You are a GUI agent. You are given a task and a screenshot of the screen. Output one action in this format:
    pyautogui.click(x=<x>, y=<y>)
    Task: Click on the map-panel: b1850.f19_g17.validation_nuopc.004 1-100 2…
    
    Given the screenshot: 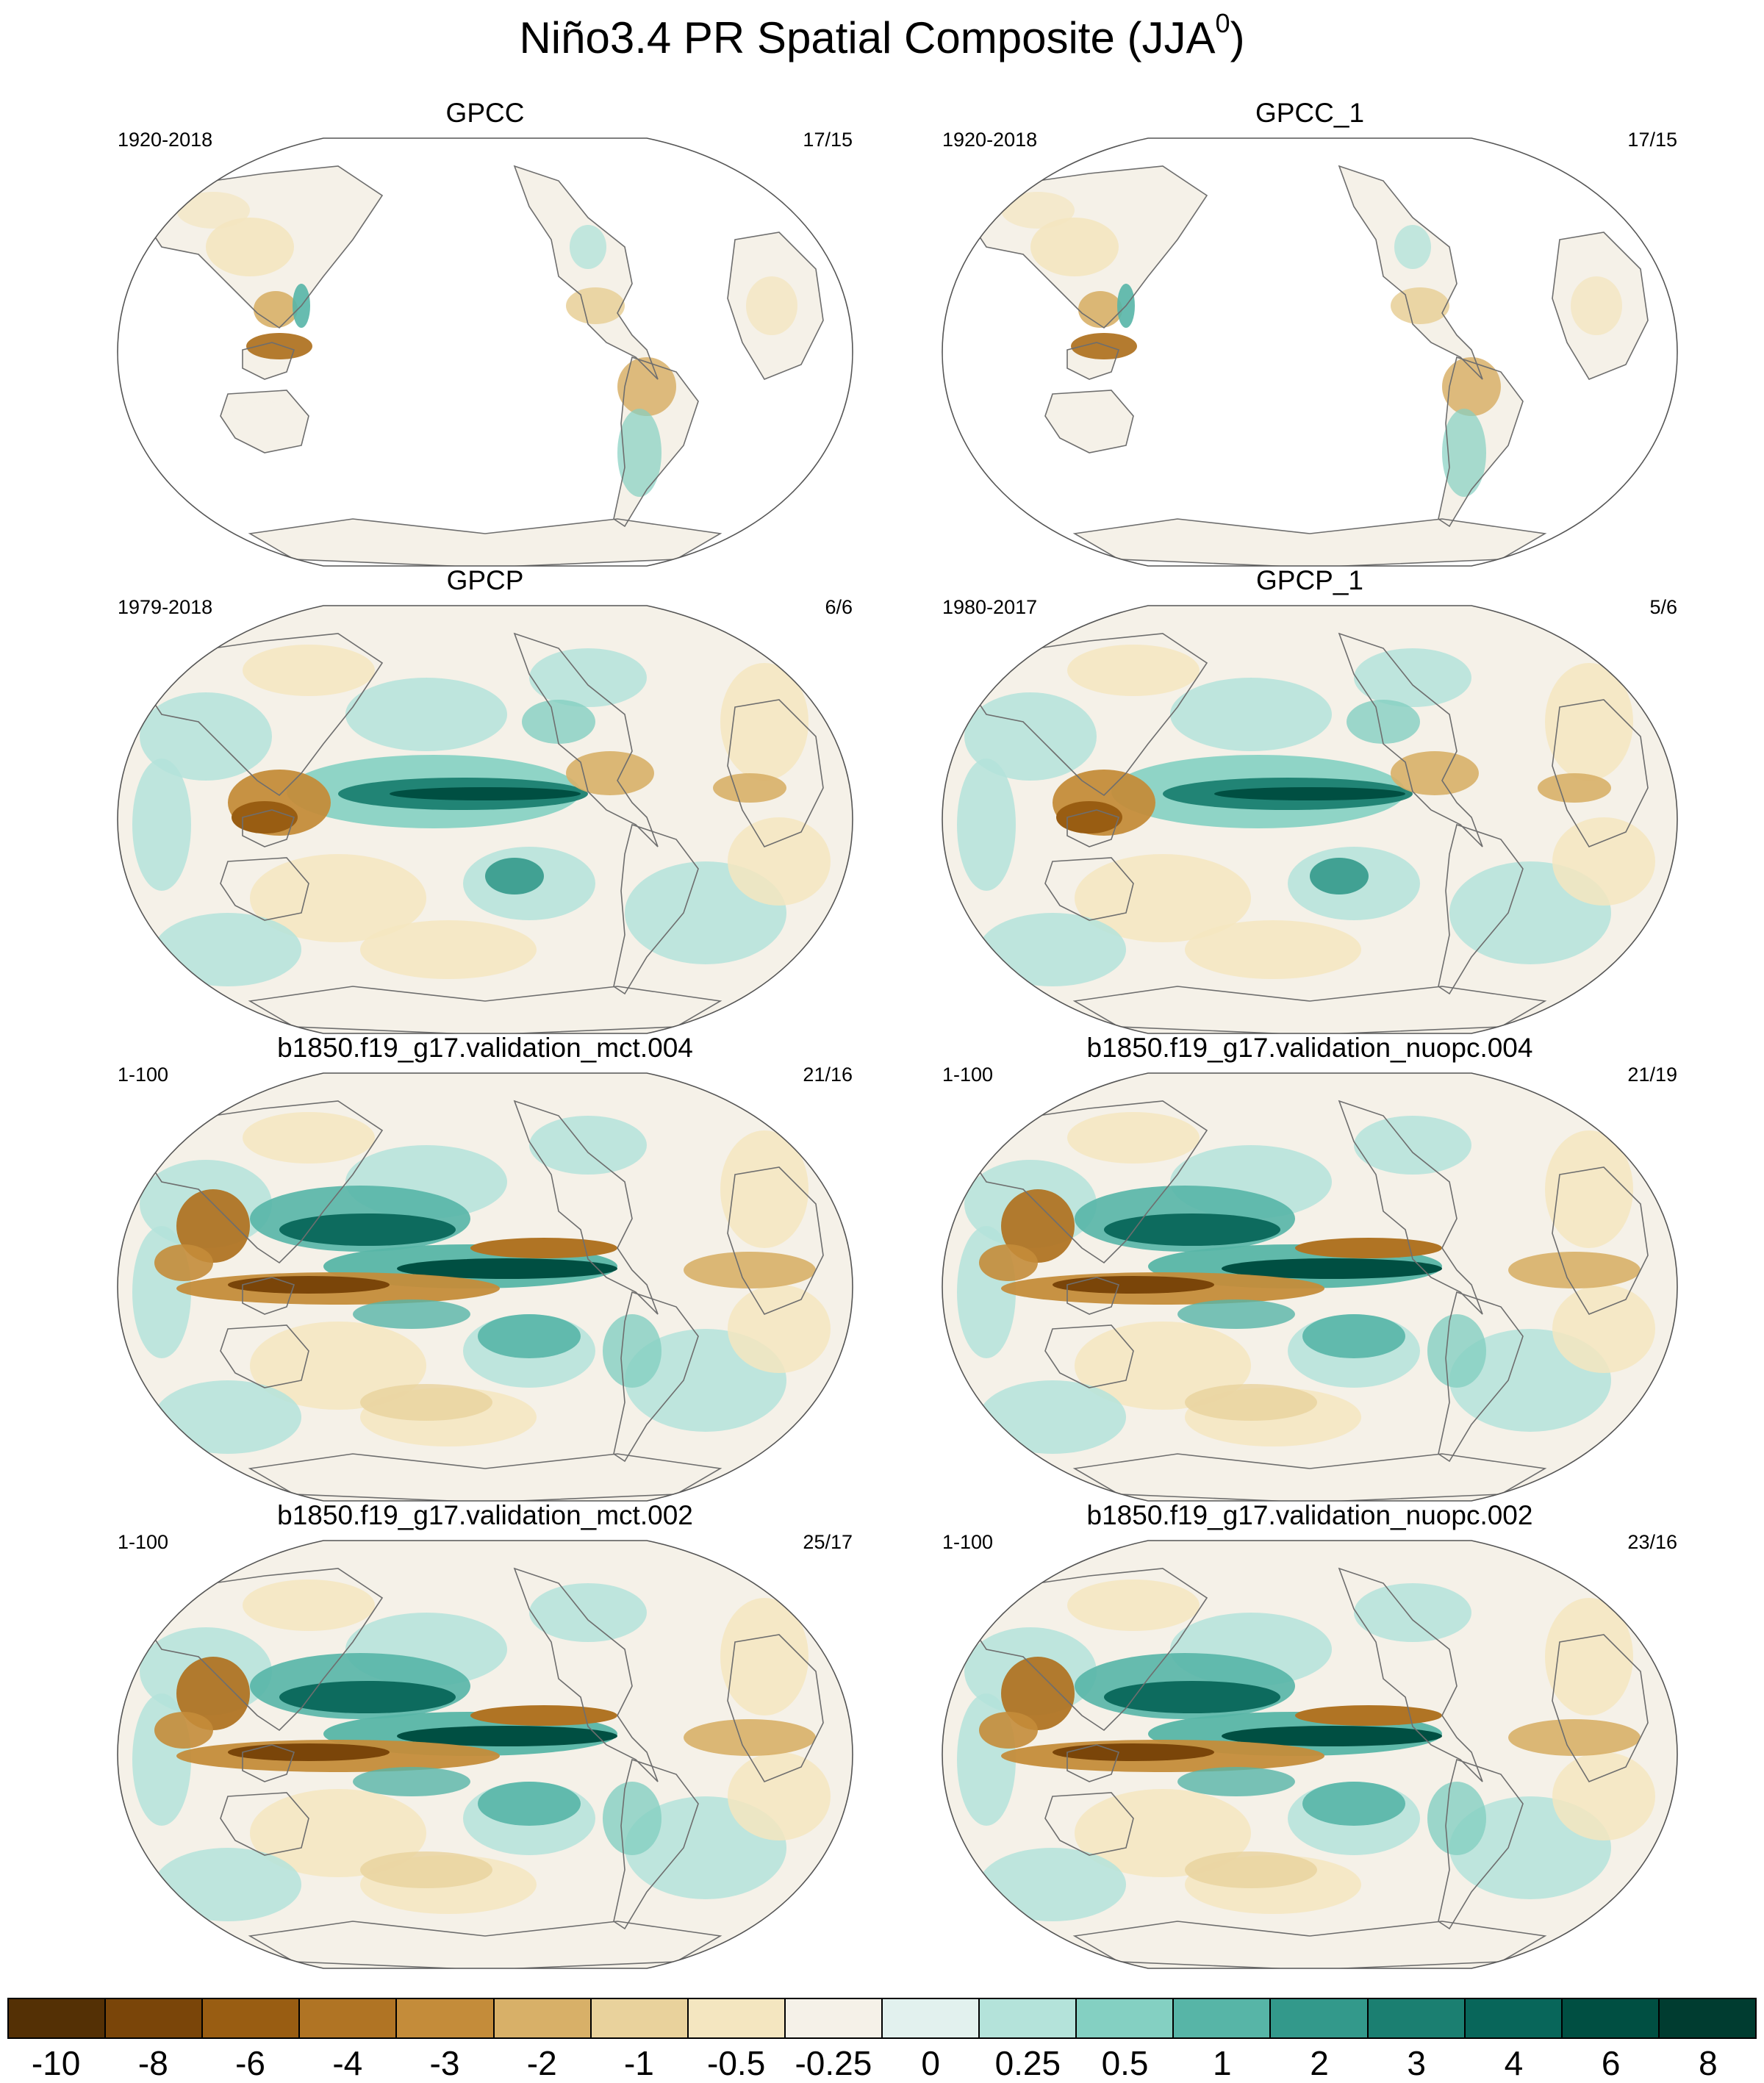 What is the action you would take?
    pyautogui.click(x=1310, y=1267)
    